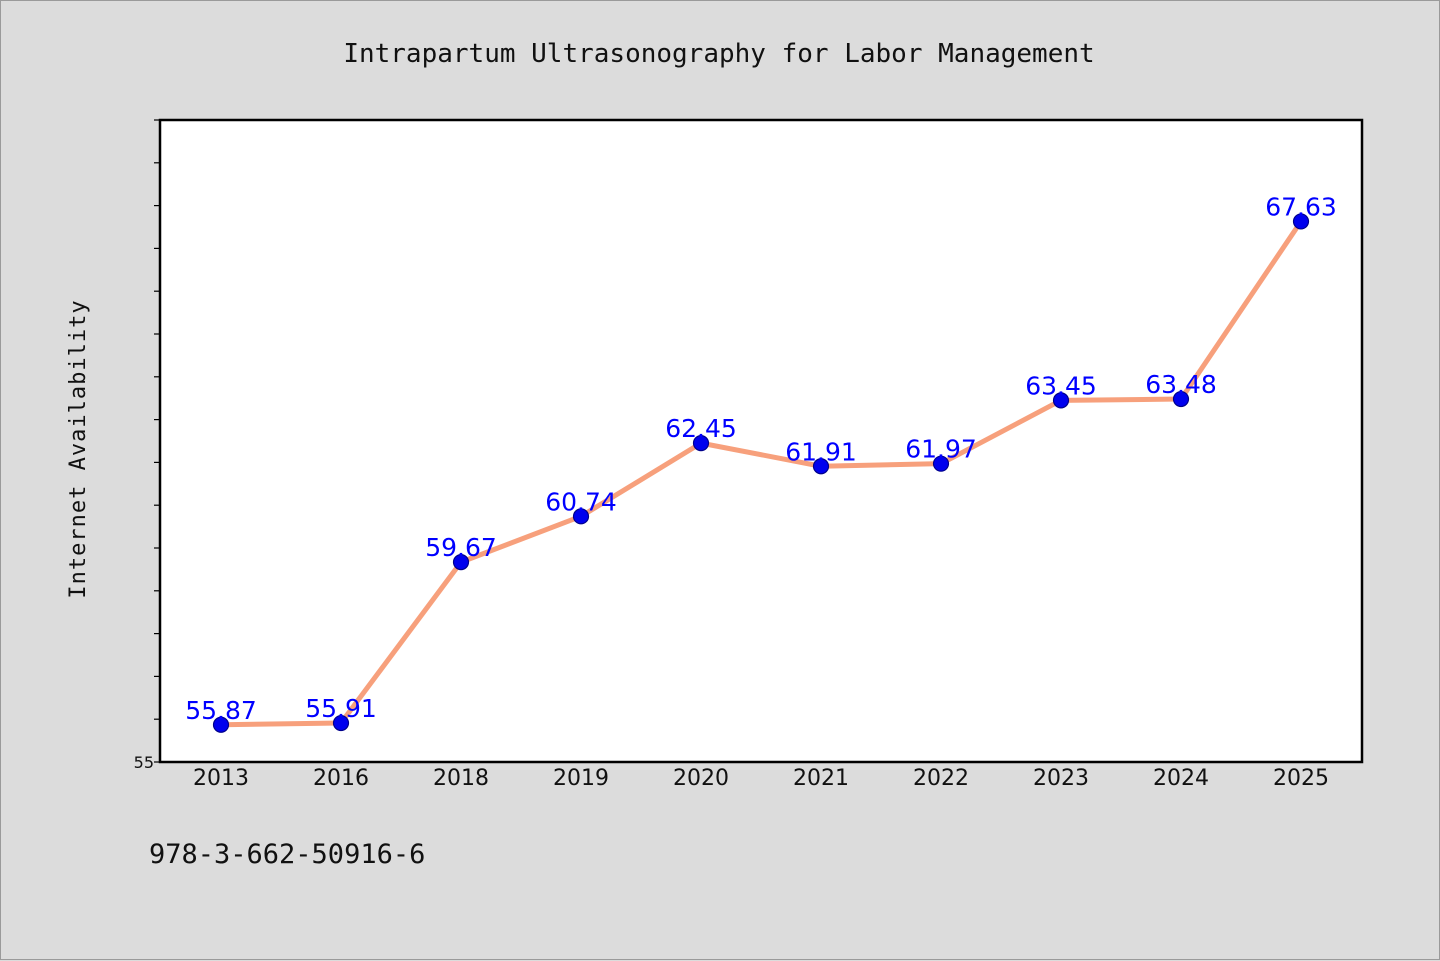  Describe the element at coordinates (1061, 778) in the screenshot. I see `x-tick-label: 2023` at that location.